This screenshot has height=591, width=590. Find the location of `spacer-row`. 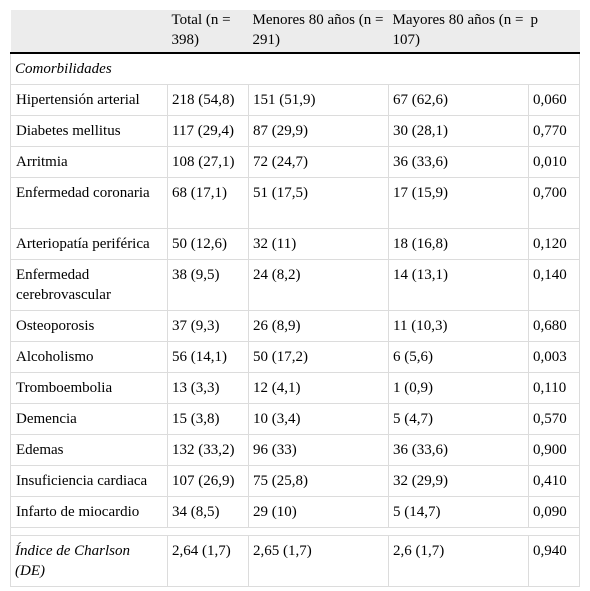

spacer-row is located at coordinates (295, 531).